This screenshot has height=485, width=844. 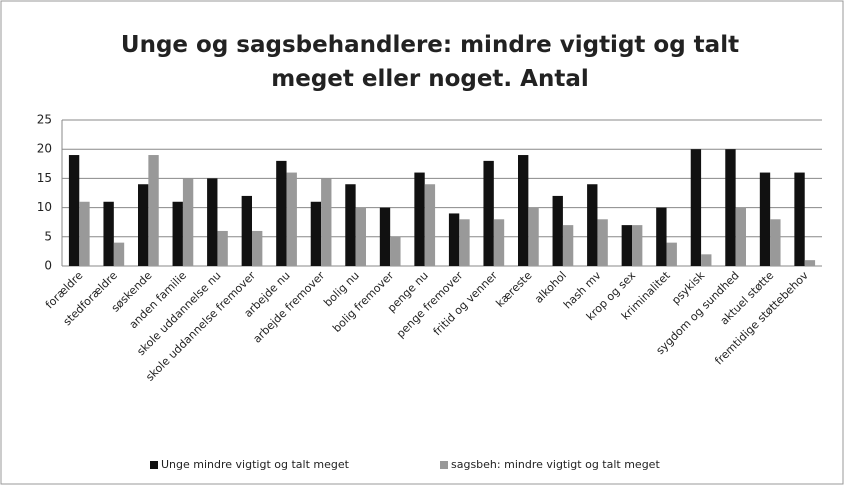 I want to click on y-tick-label: 0, so click(x=48, y=266).